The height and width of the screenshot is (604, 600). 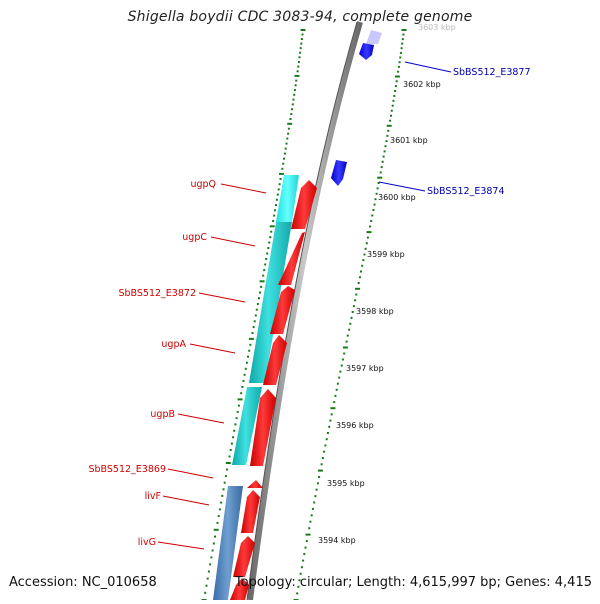 What do you see at coordinates (263, 427) in the screenshot?
I see `gene-arrow-ugpB` at bounding box center [263, 427].